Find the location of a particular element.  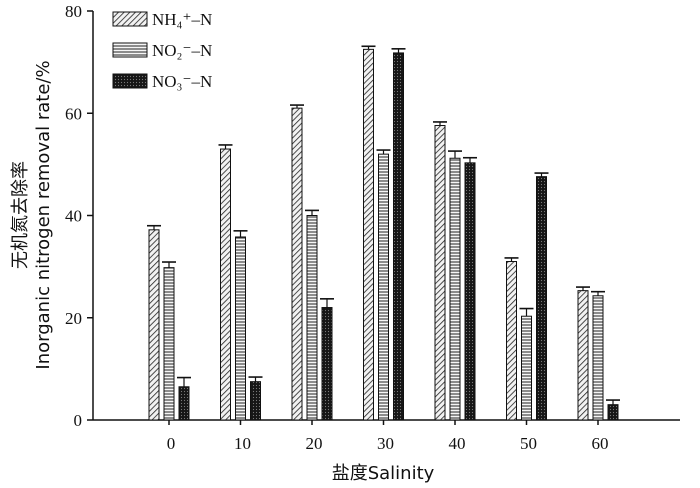

y-tick-label: 40 is located at coordinates (73, 216).